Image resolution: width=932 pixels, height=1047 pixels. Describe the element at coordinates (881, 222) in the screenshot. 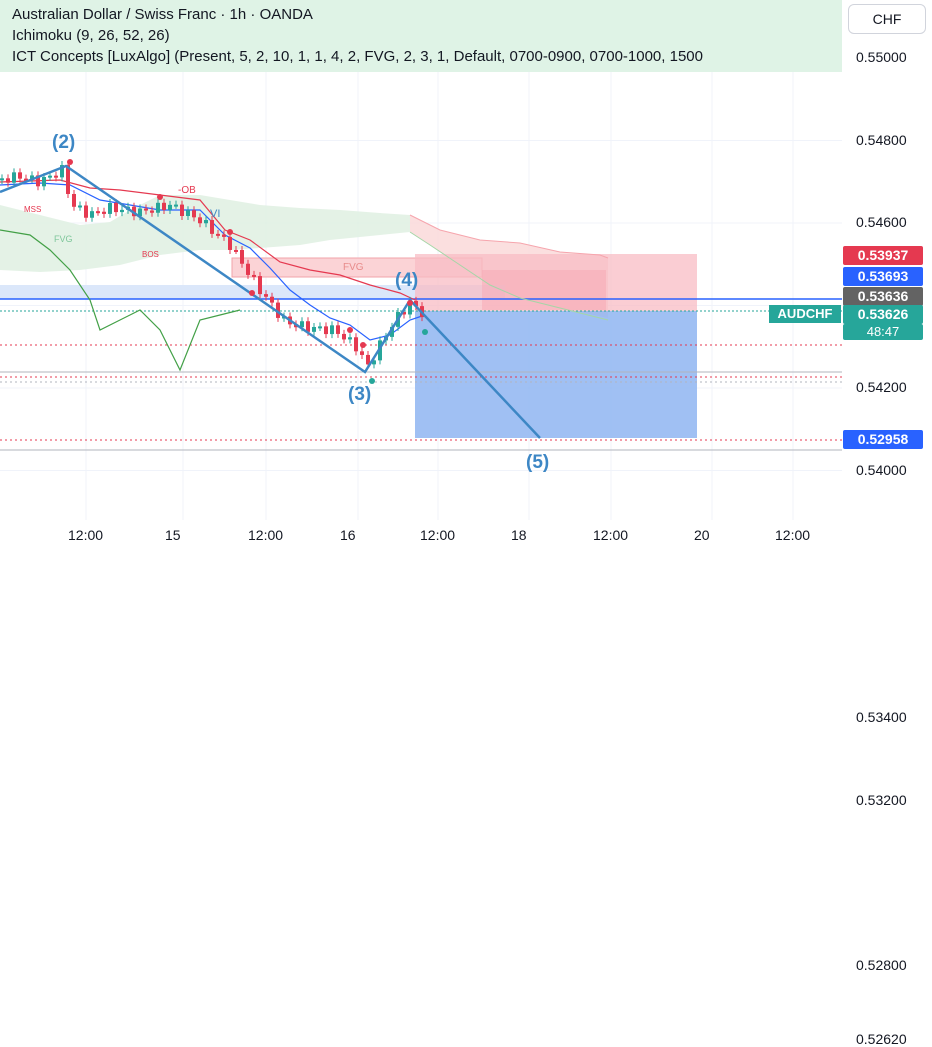

I see `y-tick-label: 0.54600` at that location.